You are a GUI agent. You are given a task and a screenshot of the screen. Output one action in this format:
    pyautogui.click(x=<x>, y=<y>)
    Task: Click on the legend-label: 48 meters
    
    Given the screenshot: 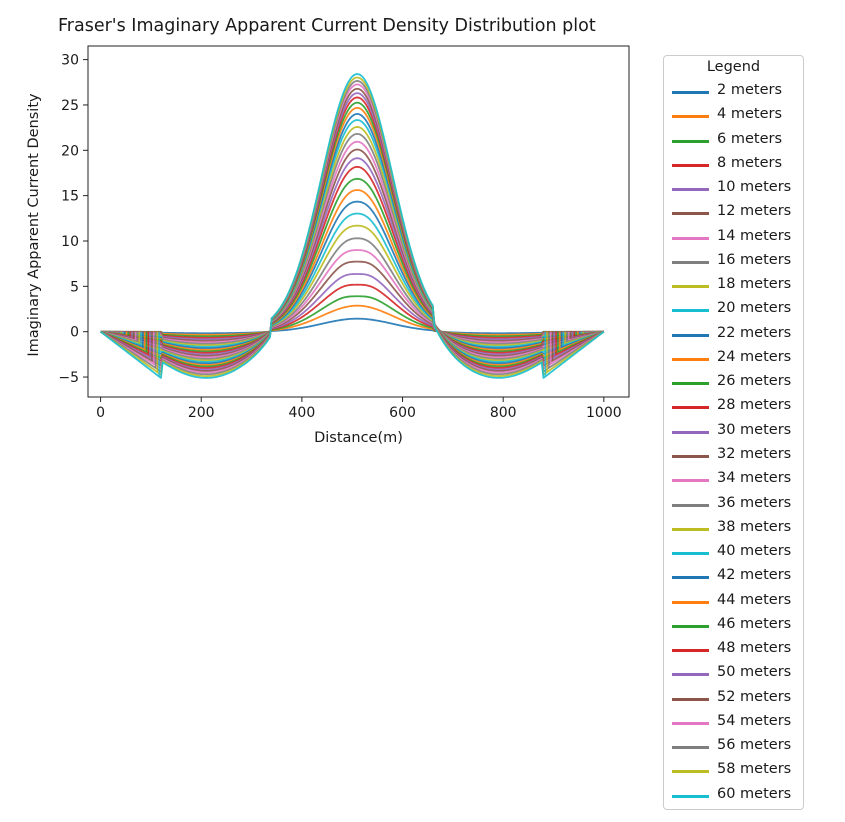 What is the action you would take?
    pyautogui.click(x=754, y=648)
    